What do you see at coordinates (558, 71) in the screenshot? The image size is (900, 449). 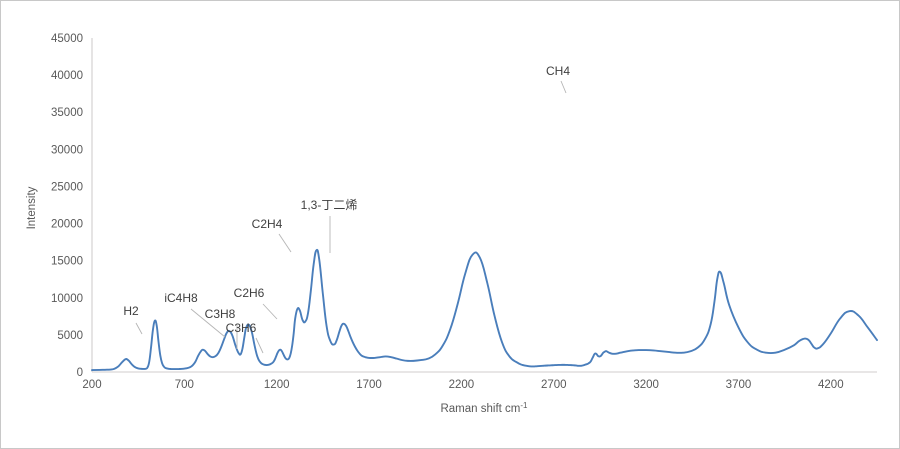 I see `peak-label-CH4: CH4` at bounding box center [558, 71].